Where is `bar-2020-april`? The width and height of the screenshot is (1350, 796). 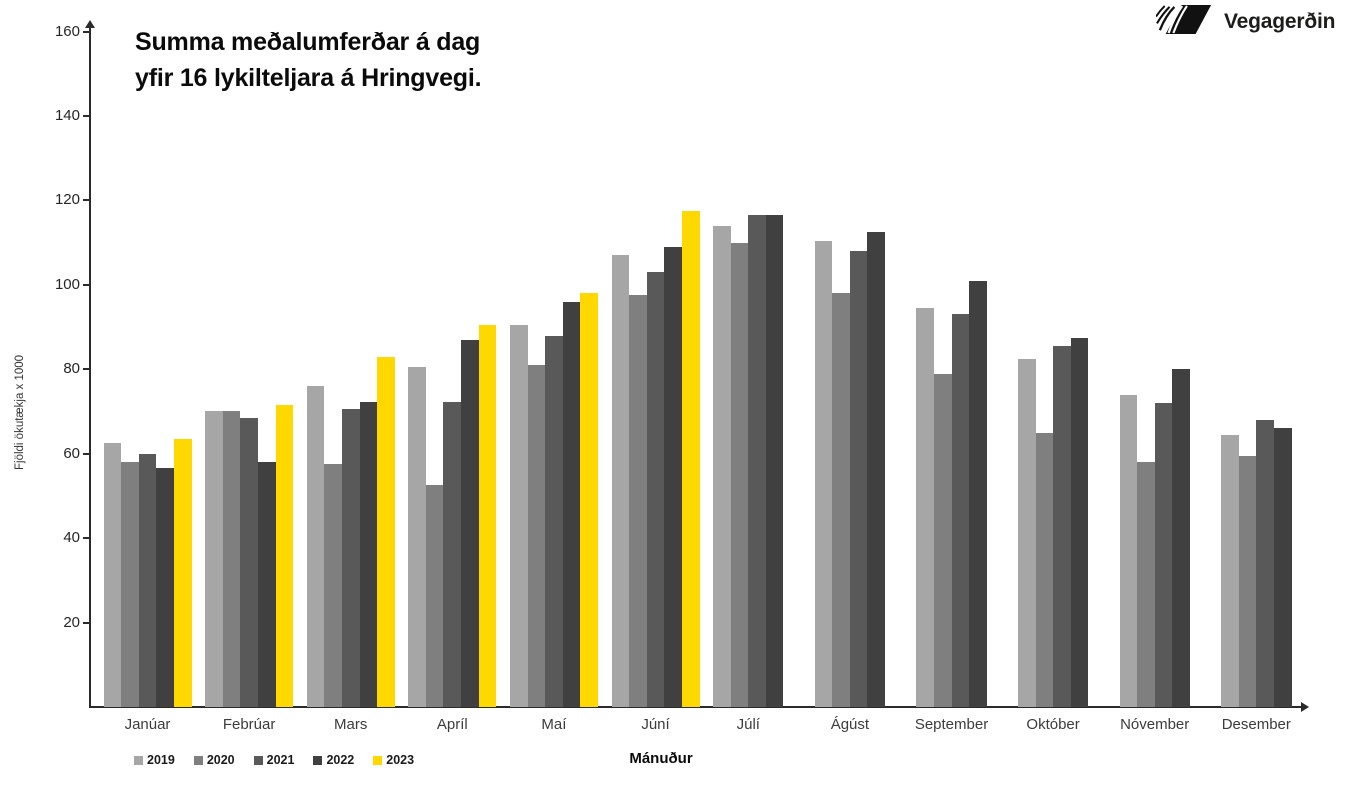
bar-2020-april is located at coordinates (434, 596).